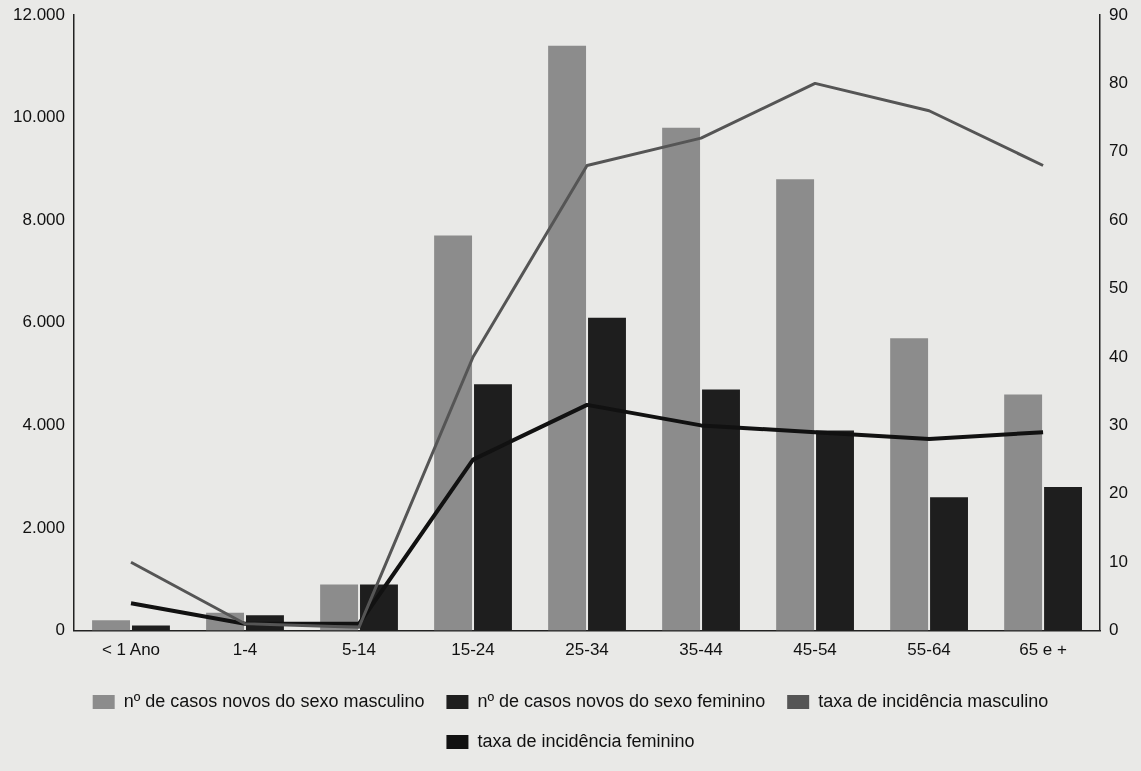 This screenshot has width=1141, height=771. Describe the element at coordinates (43, 527) in the screenshot. I see `y-tick-label: 2.000` at that location.